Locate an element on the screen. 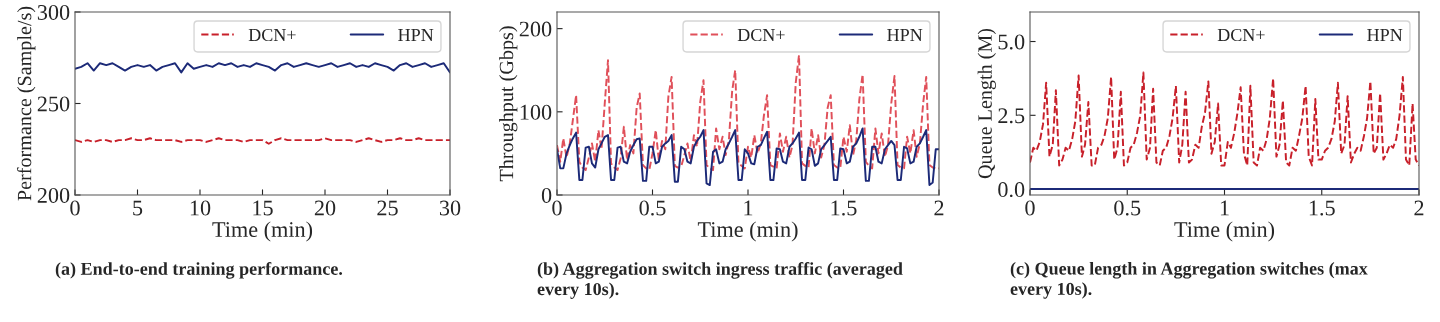  x-tick-label: 10 is located at coordinates (200, 208).